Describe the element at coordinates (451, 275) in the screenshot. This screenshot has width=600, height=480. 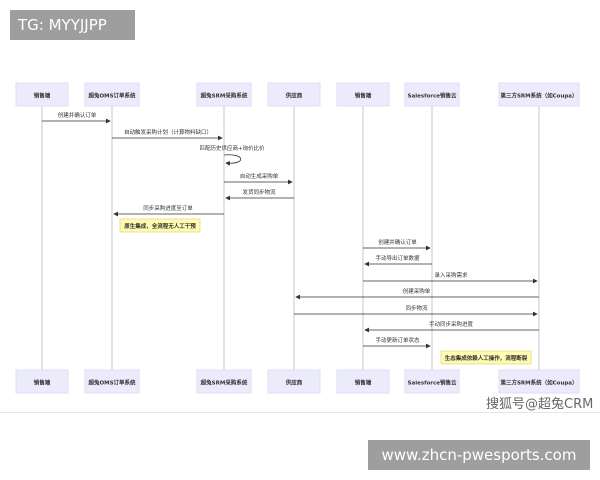
I see `message-label: 录入采购需求` at that location.